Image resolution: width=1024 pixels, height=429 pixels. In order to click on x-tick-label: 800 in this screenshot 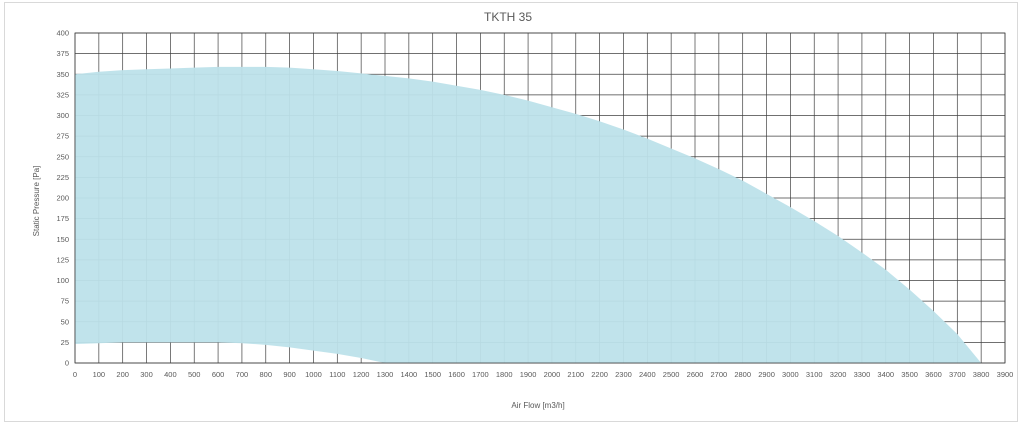, I will do `click(266, 374)`.